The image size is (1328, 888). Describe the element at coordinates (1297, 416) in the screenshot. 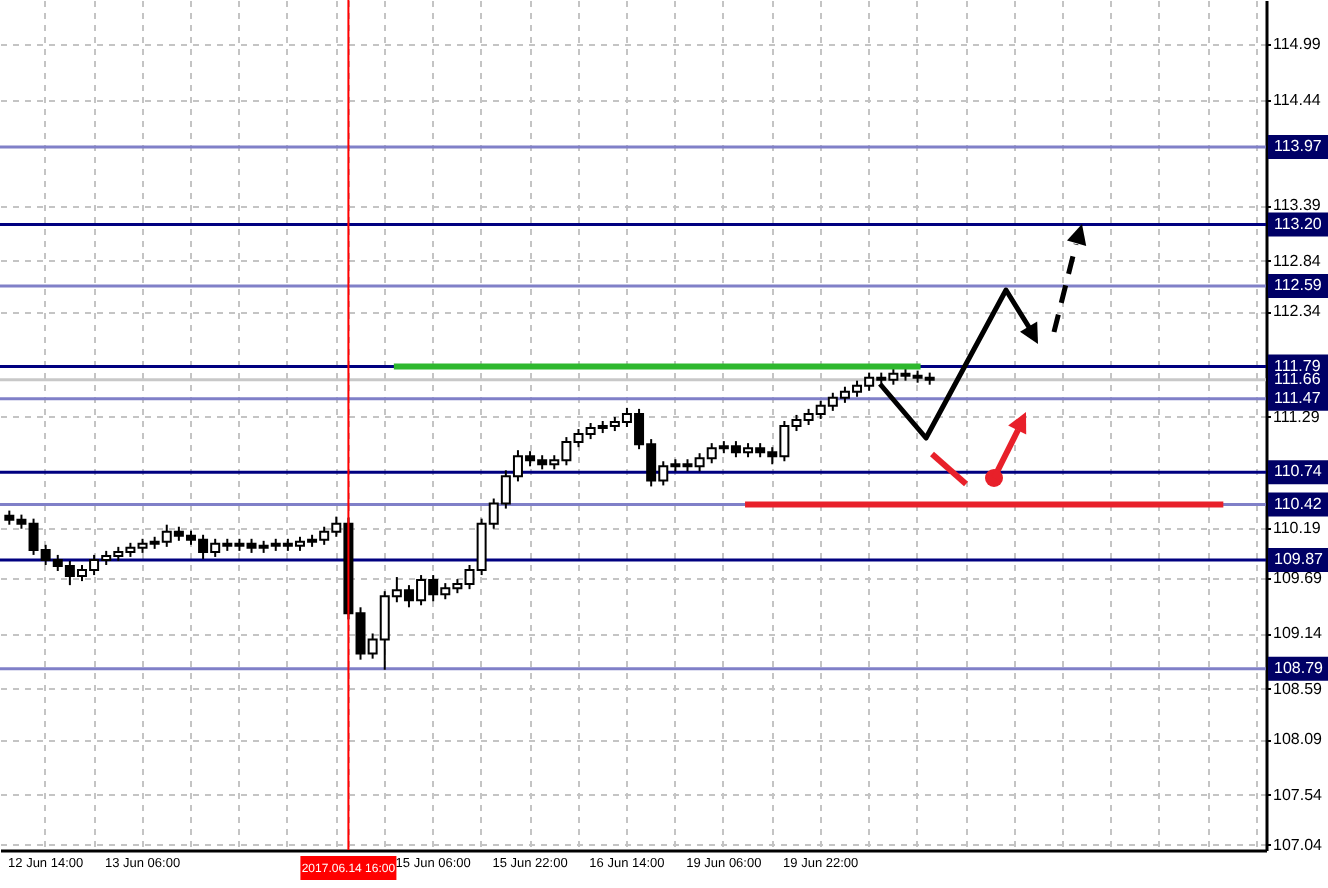

I see `y-tick-label: 111.29` at that location.